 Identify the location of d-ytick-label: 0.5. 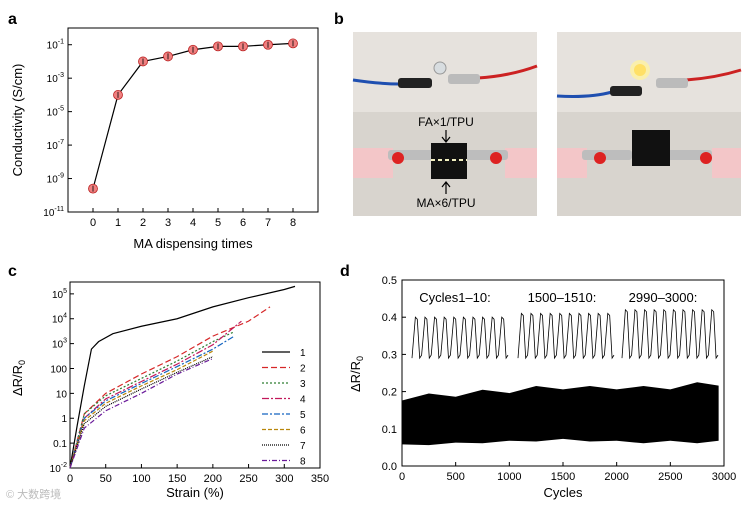
(389, 281).